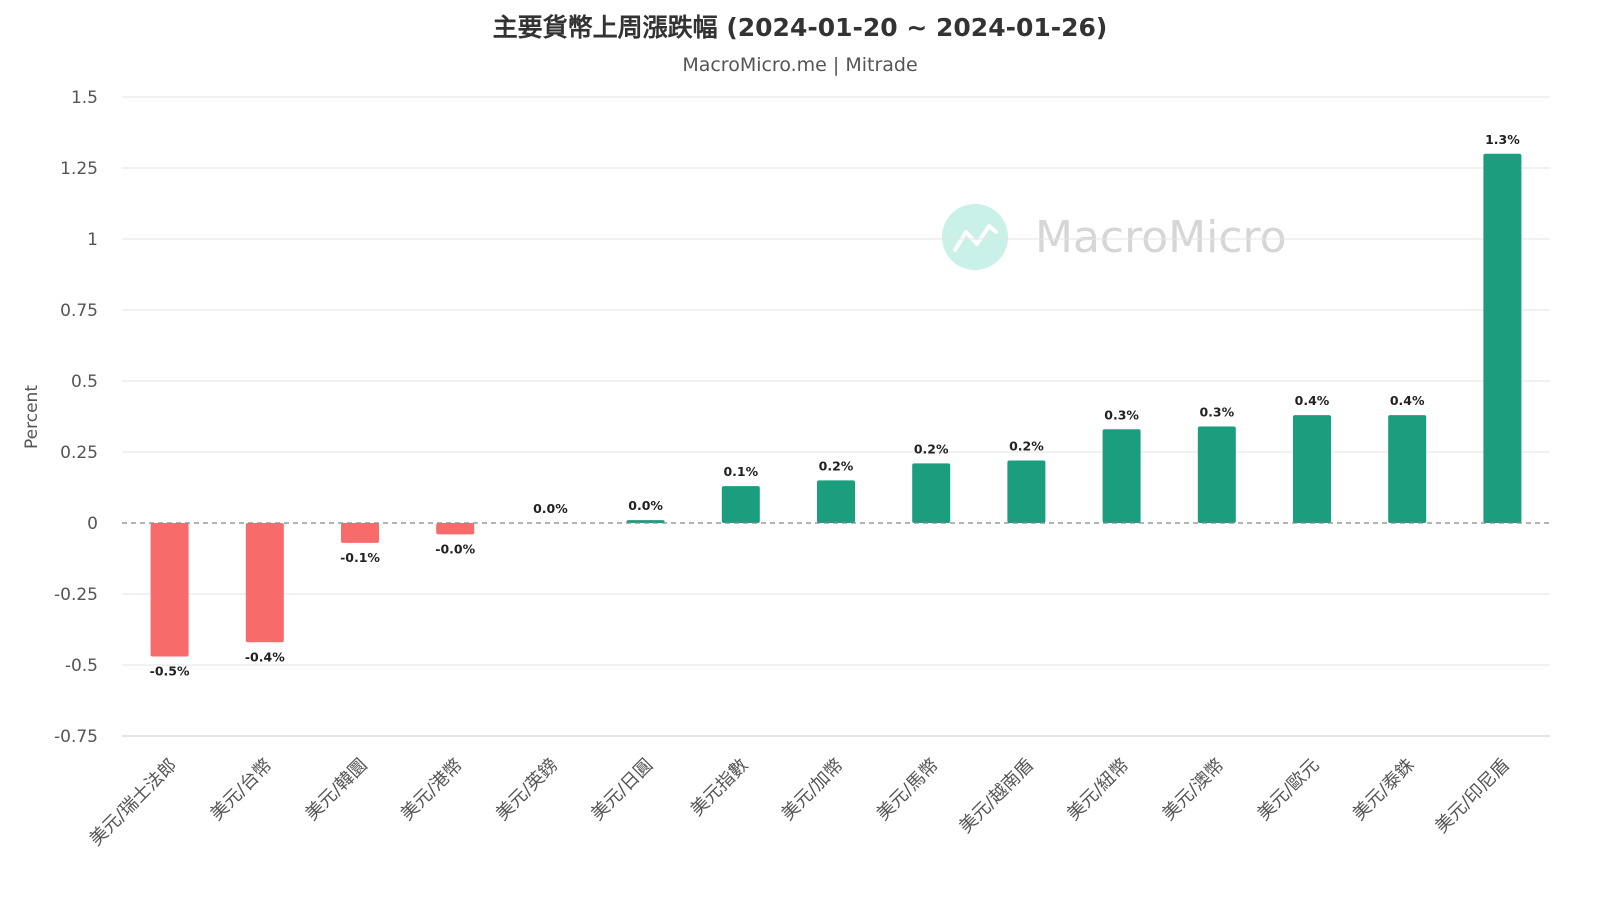 This screenshot has width=1600, height=900. I want to click on watermark-text: MacroMicro, so click(1161, 237).